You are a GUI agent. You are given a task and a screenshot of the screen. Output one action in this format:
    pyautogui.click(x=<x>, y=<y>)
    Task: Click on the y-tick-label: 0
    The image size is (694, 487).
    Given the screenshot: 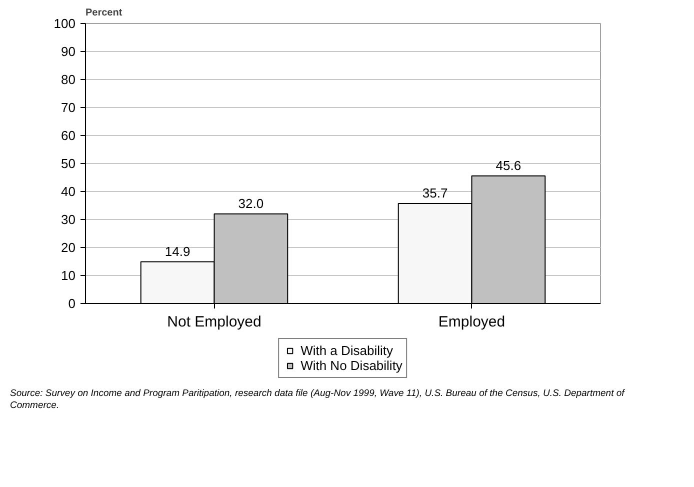 What is the action you would take?
    pyautogui.click(x=72, y=303)
    